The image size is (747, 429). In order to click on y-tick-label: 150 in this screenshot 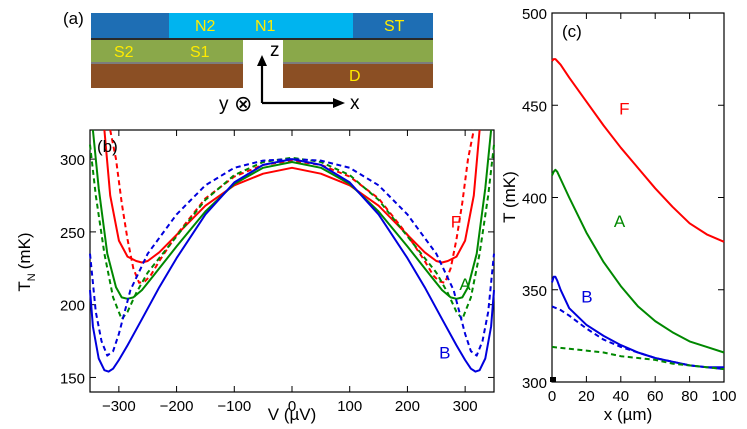, I will do `click(72, 378)`.